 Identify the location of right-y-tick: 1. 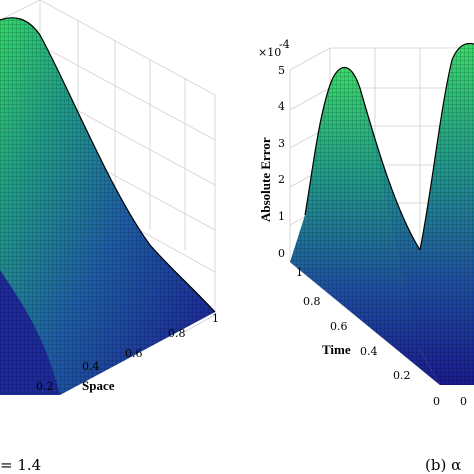
(299, 272).